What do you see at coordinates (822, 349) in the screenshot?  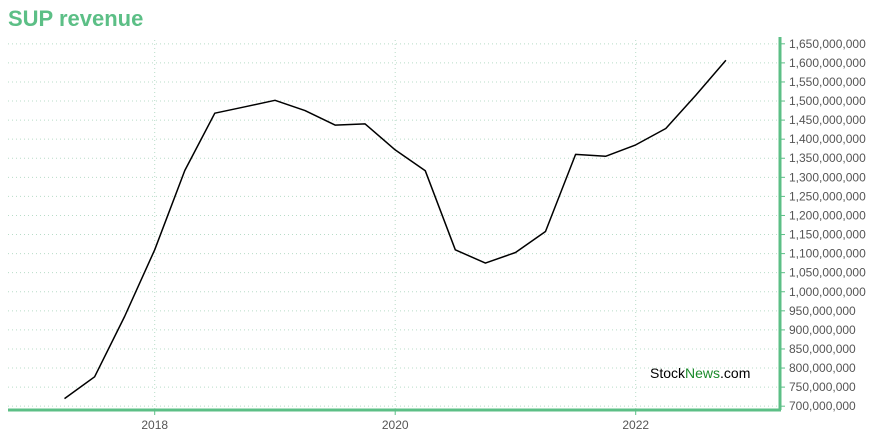 I see `y-tick-label: 850,000,000` at bounding box center [822, 349].